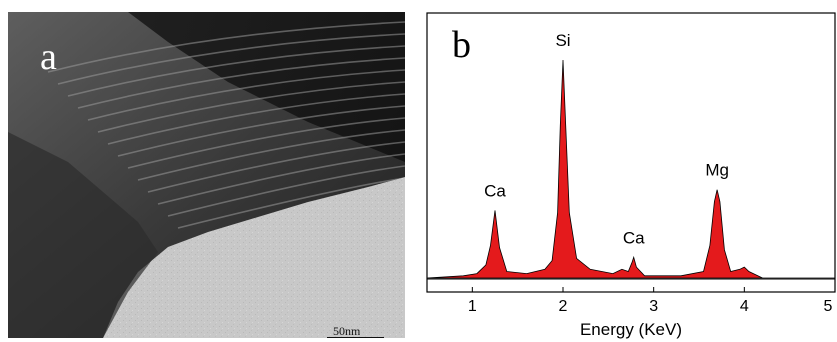 This screenshot has height=342, width=837. What do you see at coordinates (562, 40) in the screenshot?
I see `peak-label-si-1: Si` at bounding box center [562, 40].